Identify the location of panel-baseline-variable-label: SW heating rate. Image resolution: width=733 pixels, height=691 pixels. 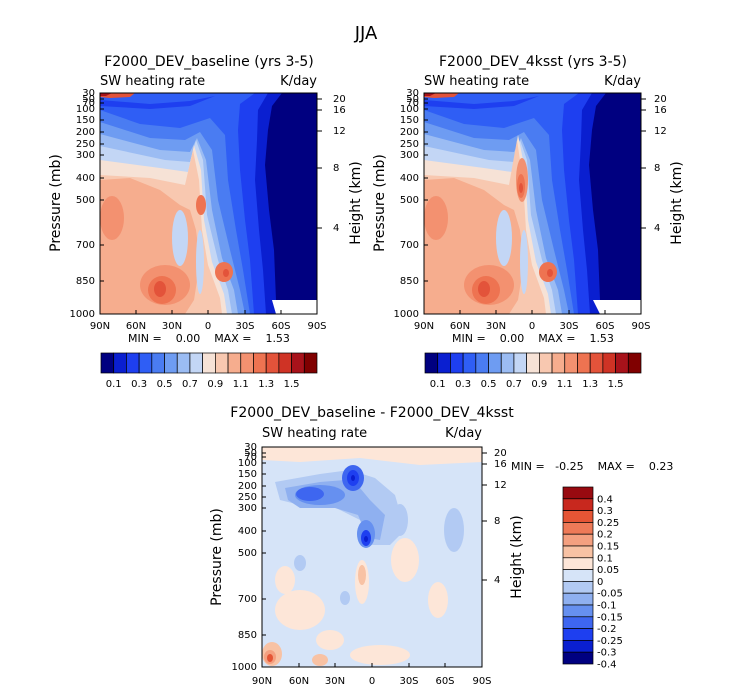
(152, 81).